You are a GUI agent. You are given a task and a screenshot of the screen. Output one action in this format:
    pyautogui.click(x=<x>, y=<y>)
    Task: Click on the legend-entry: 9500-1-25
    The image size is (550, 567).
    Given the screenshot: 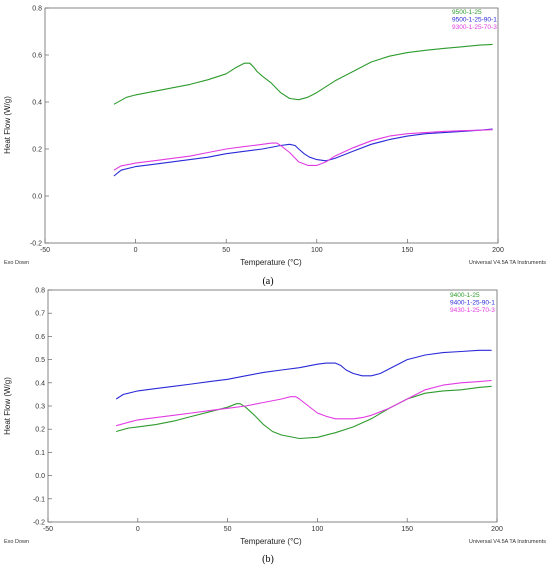 What is the action you would take?
    pyautogui.click(x=467, y=12)
    